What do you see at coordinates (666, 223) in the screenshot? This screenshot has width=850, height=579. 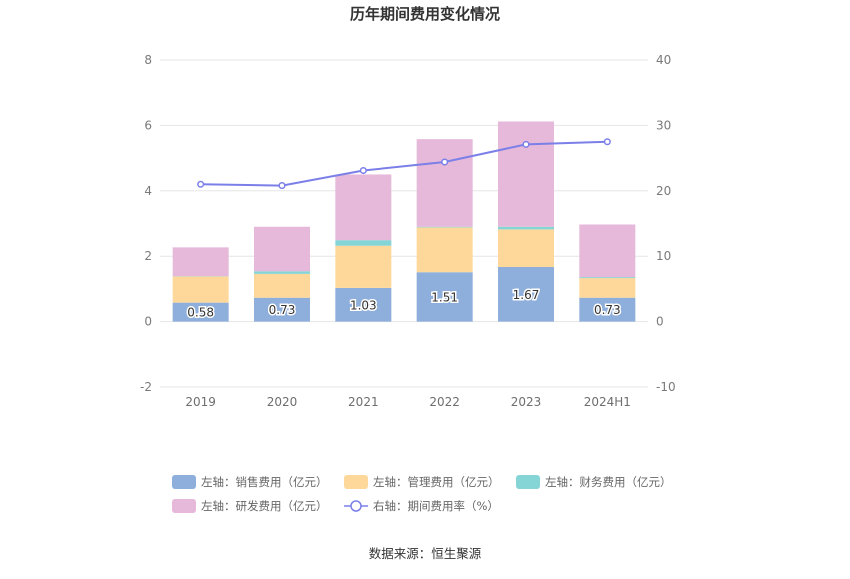 I see `right-axis-ticks: -10 0 10 20 30 40` at bounding box center [666, 223].